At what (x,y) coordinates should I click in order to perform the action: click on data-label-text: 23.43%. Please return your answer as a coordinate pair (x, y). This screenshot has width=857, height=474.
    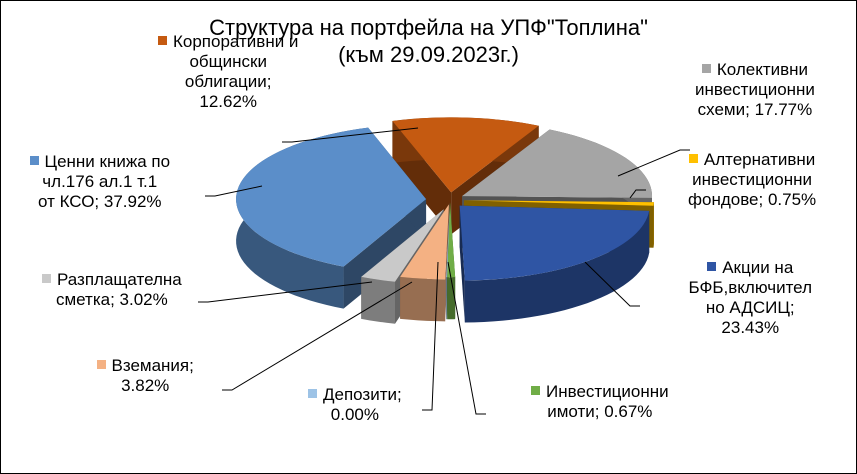
    Looking at the image, I should click on (750, 327).